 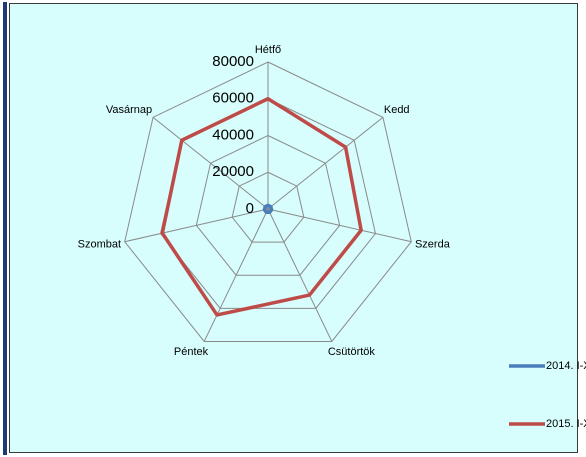 I want to click on category-label: Szerda, so click(x=433, y=244).